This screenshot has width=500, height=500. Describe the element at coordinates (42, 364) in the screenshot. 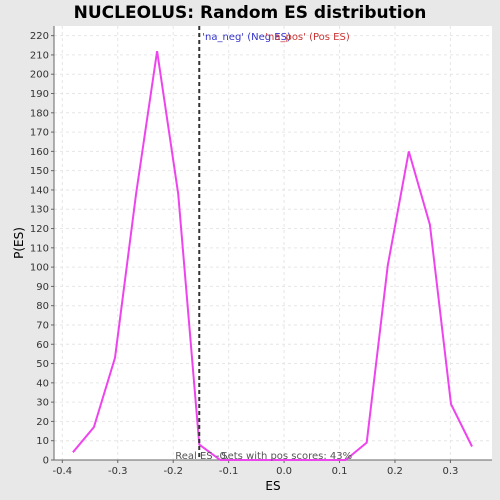

I see `y-tick-label: 50` at that location.